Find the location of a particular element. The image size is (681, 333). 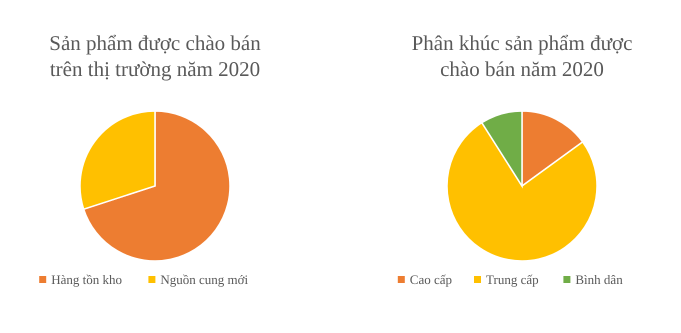

chart-title: Phân khúc sản phẩm được chào bán năm 2020 is located at coordinates (522, 56).